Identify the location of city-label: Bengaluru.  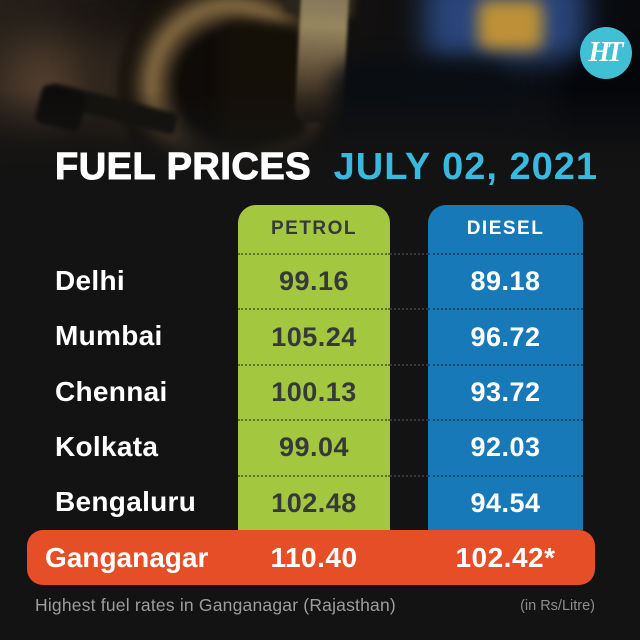
(126, 502).